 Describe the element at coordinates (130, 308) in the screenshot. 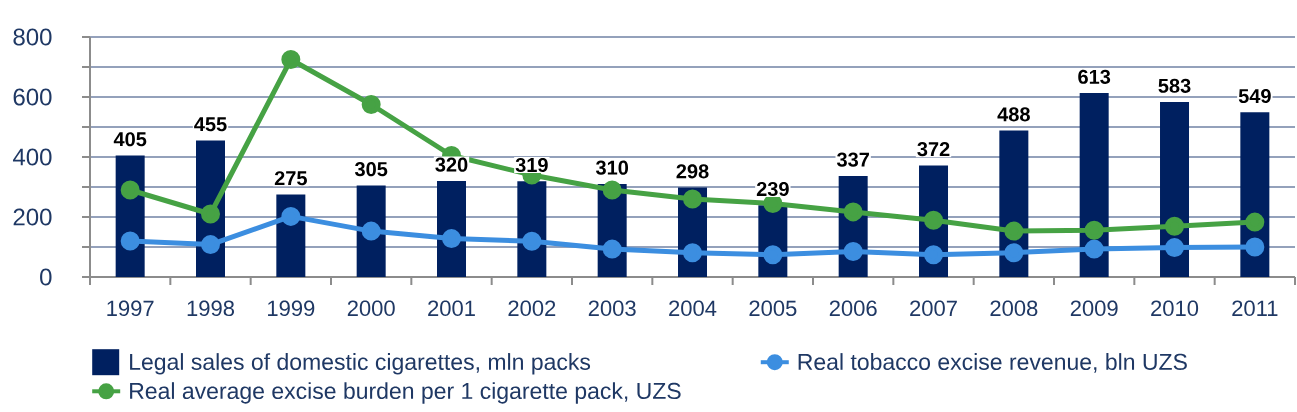

I see `x-tick-label: 1997` at that location.